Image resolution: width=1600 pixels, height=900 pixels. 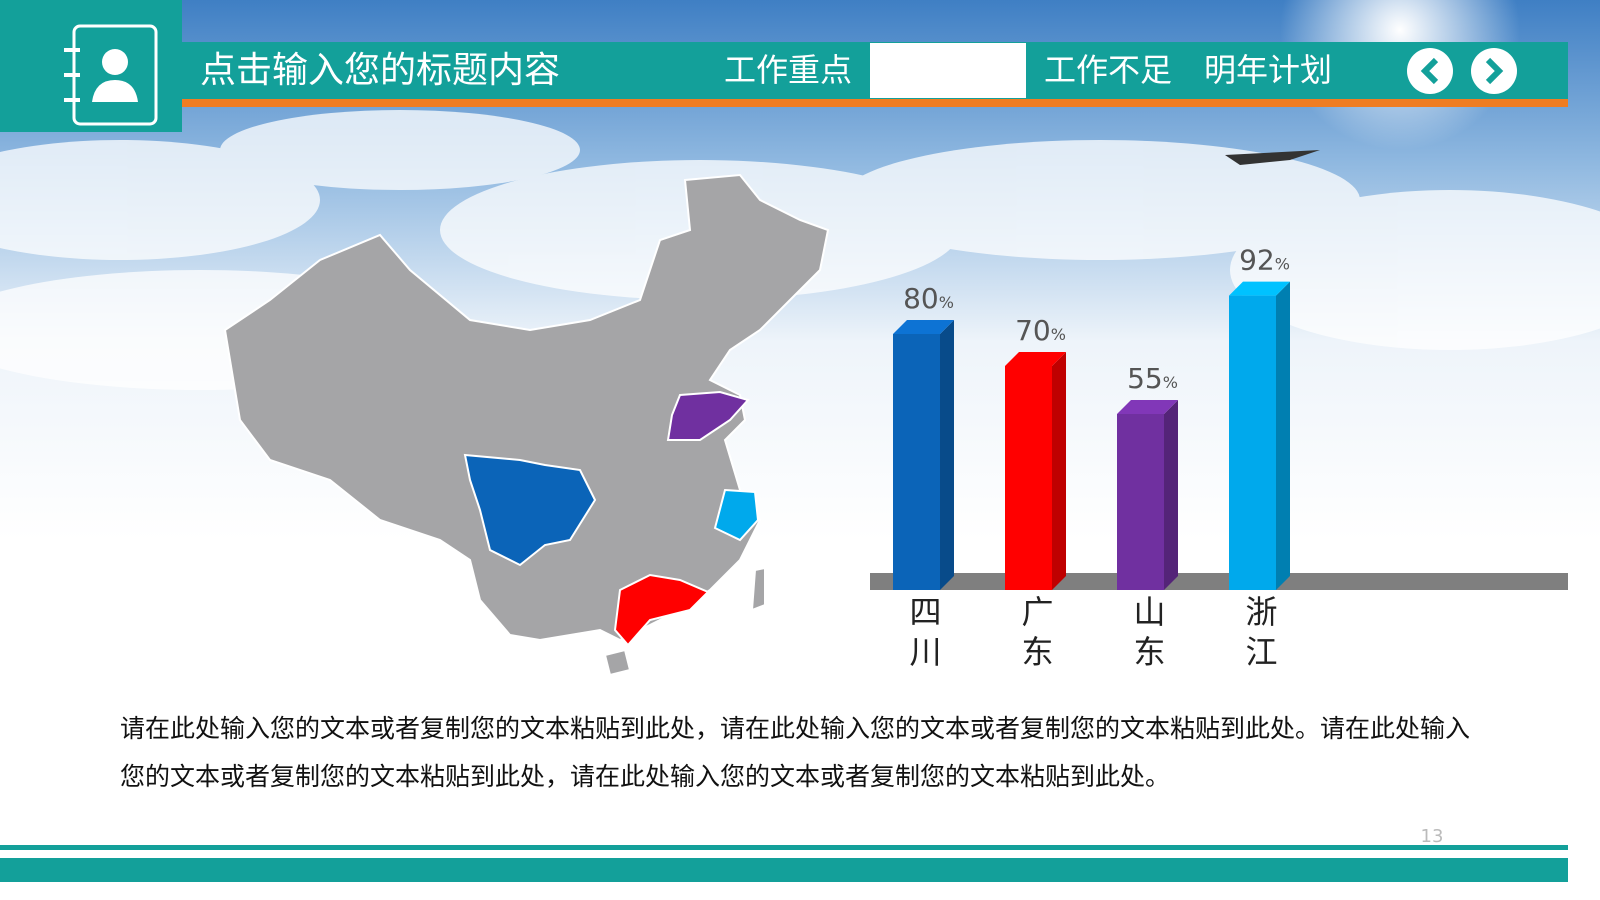 I want to click on nav-item: 工作不足, so click(x=1108, y=70).